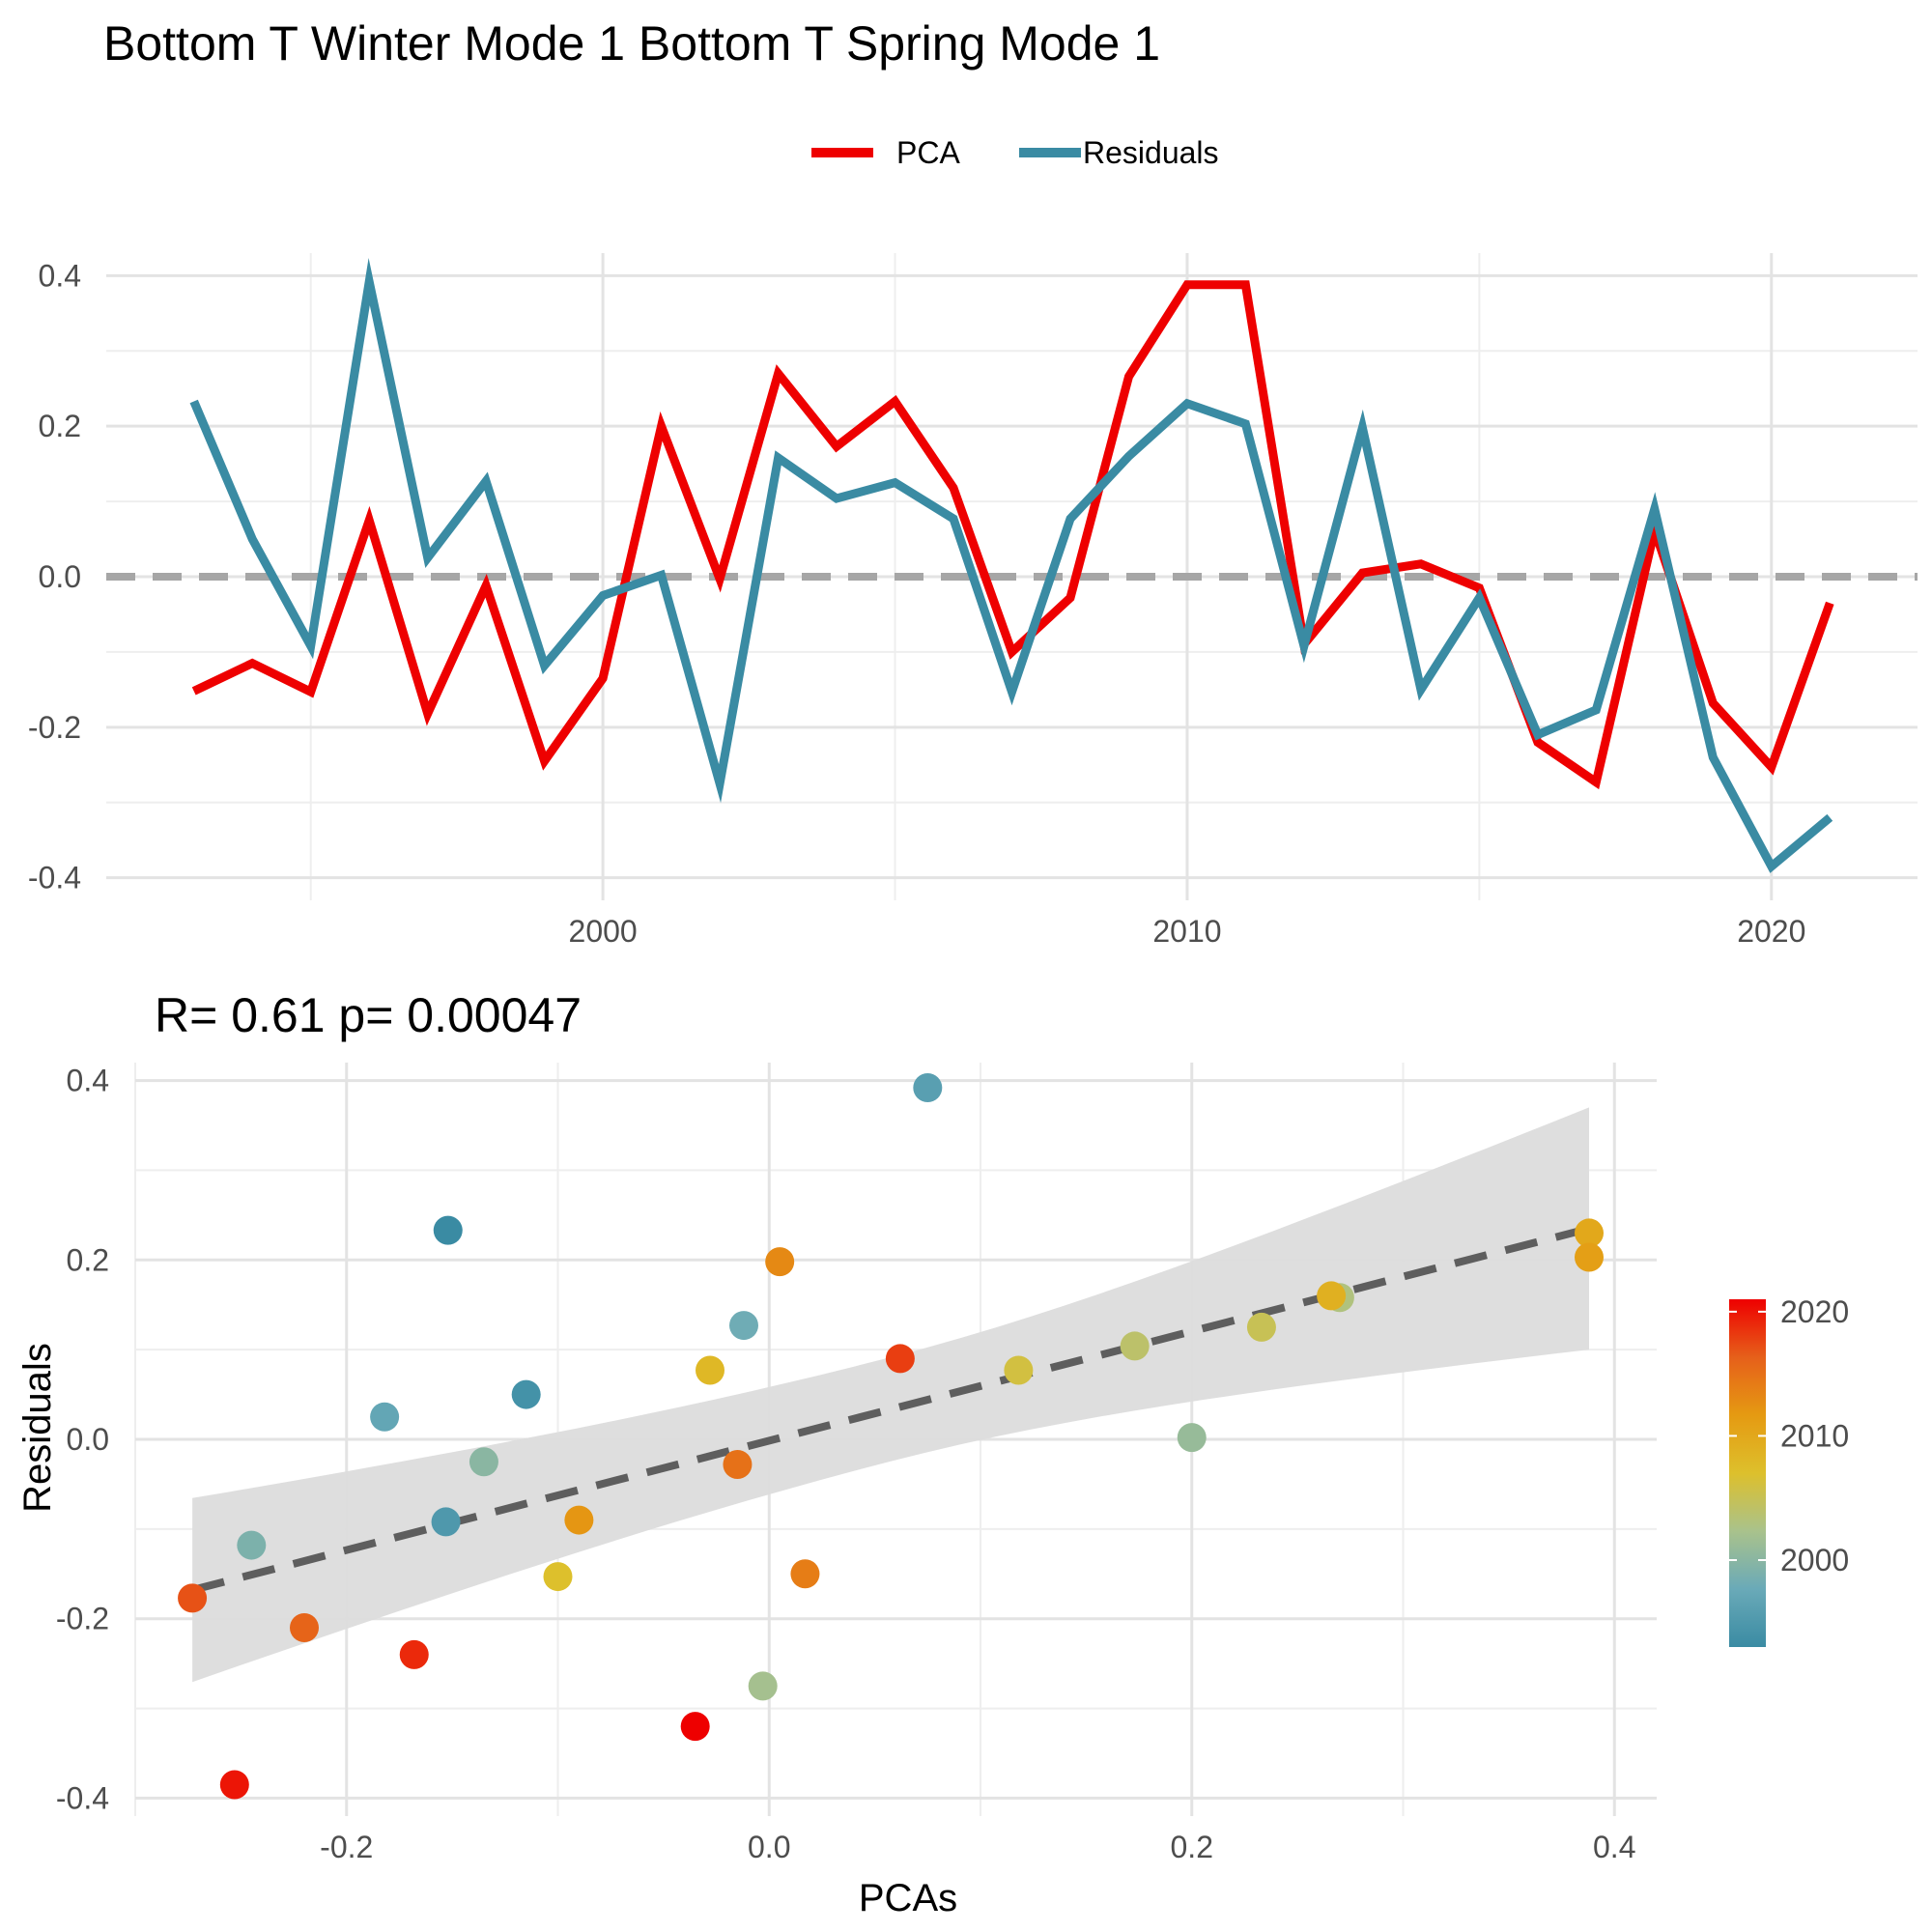 Image resolution: width=1932 pixels, height=1932 pixels. Describe the element at coordinates (54, 727) in the screenshot. I see `y-tick-label: -0.2` at that location.